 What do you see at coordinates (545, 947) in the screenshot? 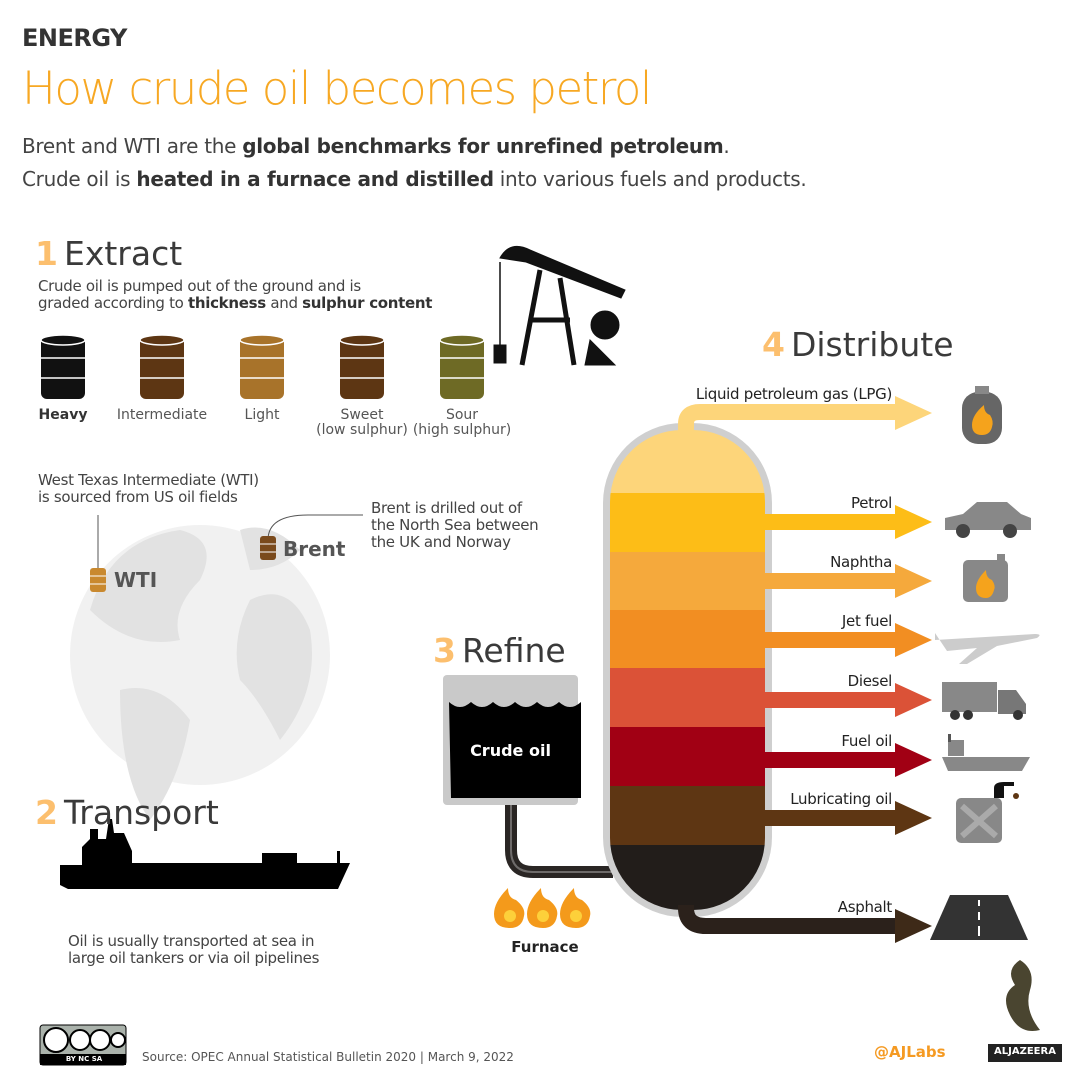
I see `furnace-label: Furnace` at bounding box center [545, 947].